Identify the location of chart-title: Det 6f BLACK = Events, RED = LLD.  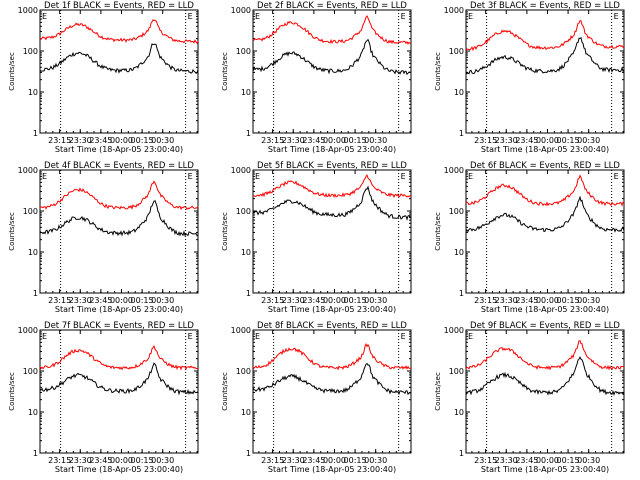
(545, 166).